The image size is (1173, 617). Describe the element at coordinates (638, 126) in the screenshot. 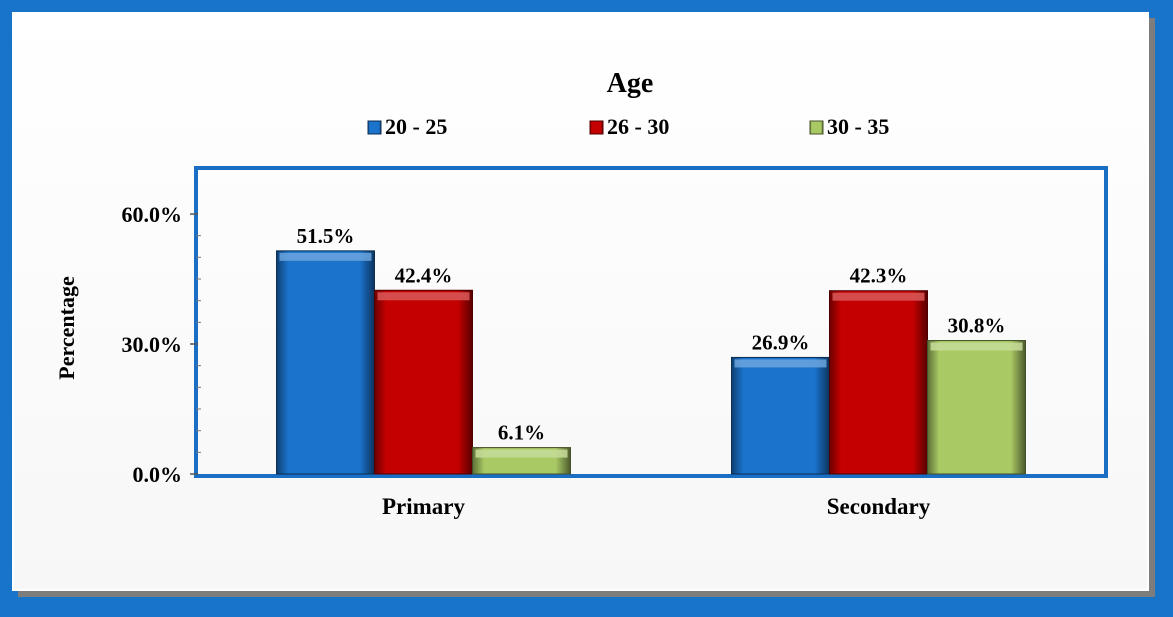

I see `legend-label: 26 - 30` at that location.